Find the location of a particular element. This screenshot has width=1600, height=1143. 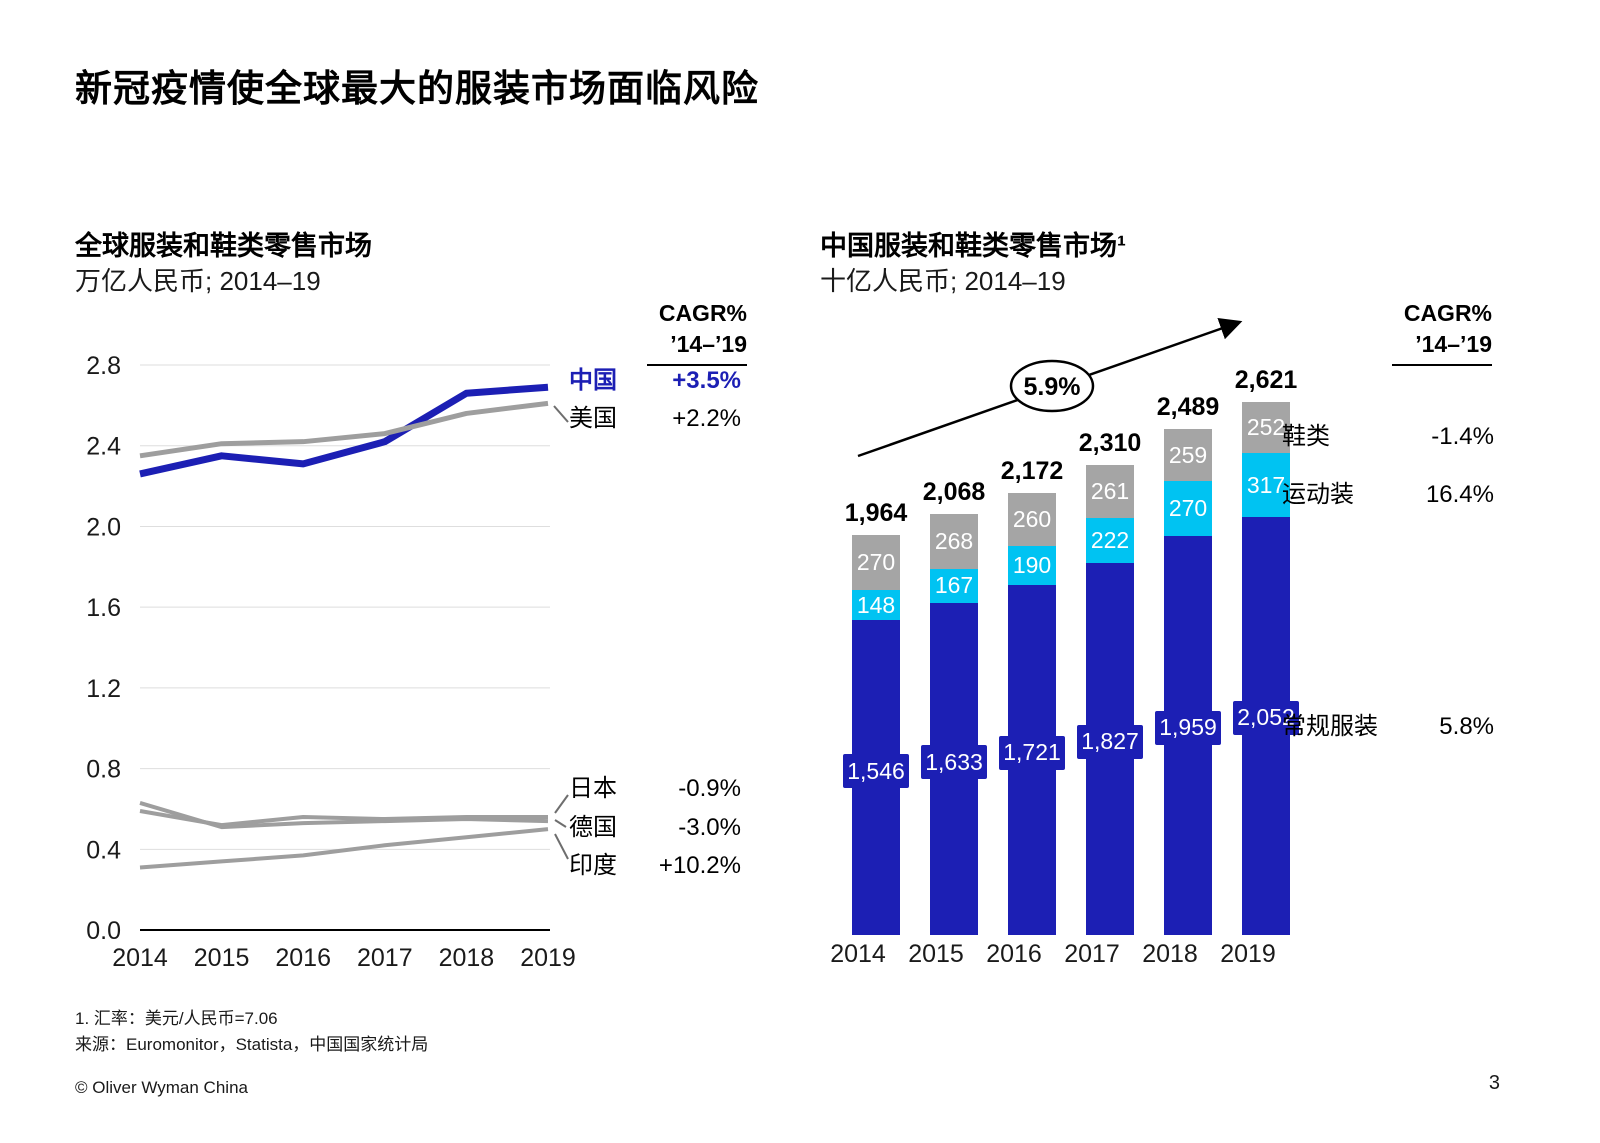

y-tick-label: 0.4 is located at coordinates (103, 850).